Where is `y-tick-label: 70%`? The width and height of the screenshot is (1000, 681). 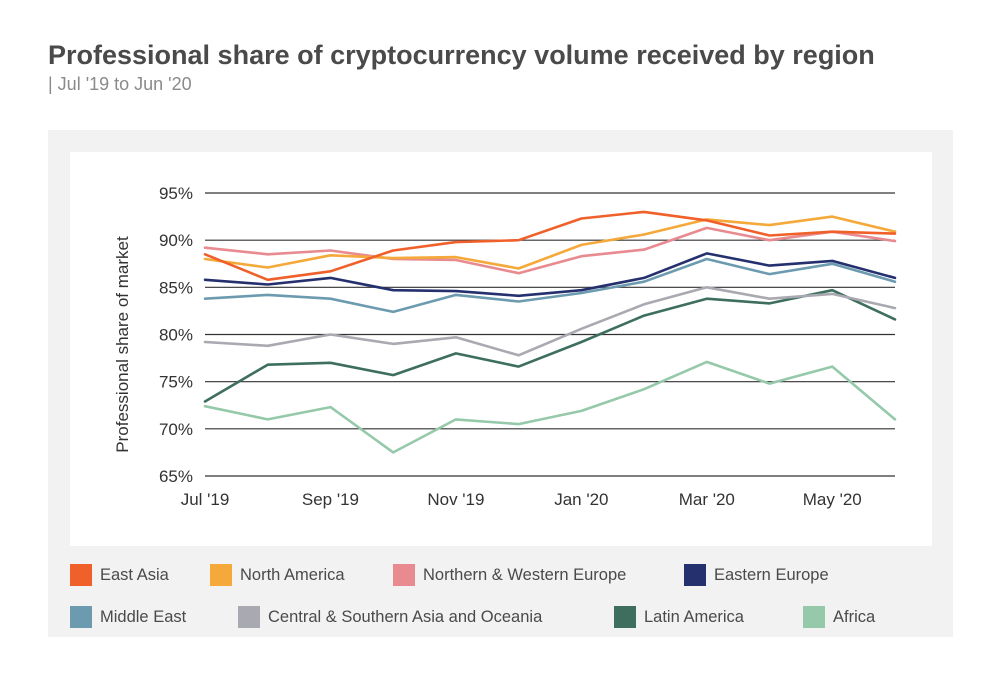
y-tick-label: 70% is located at coordinates (176, 429).